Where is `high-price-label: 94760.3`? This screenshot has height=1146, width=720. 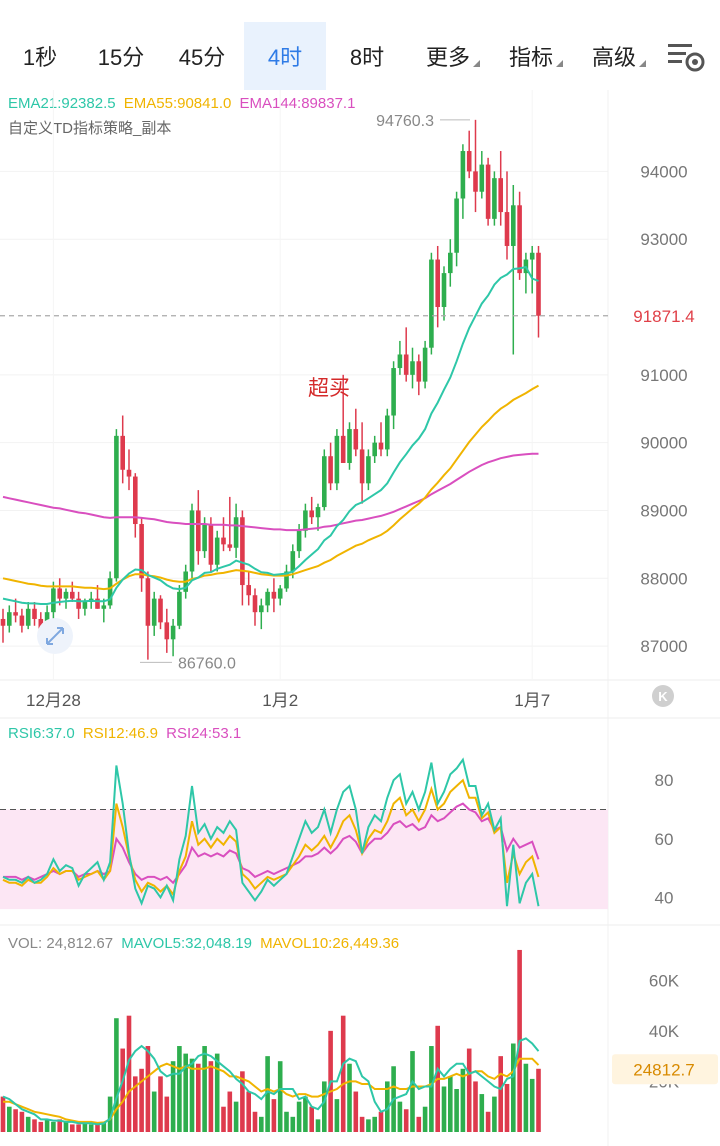 high-price-label: 94760.3 is located at coordinates (405, 121).